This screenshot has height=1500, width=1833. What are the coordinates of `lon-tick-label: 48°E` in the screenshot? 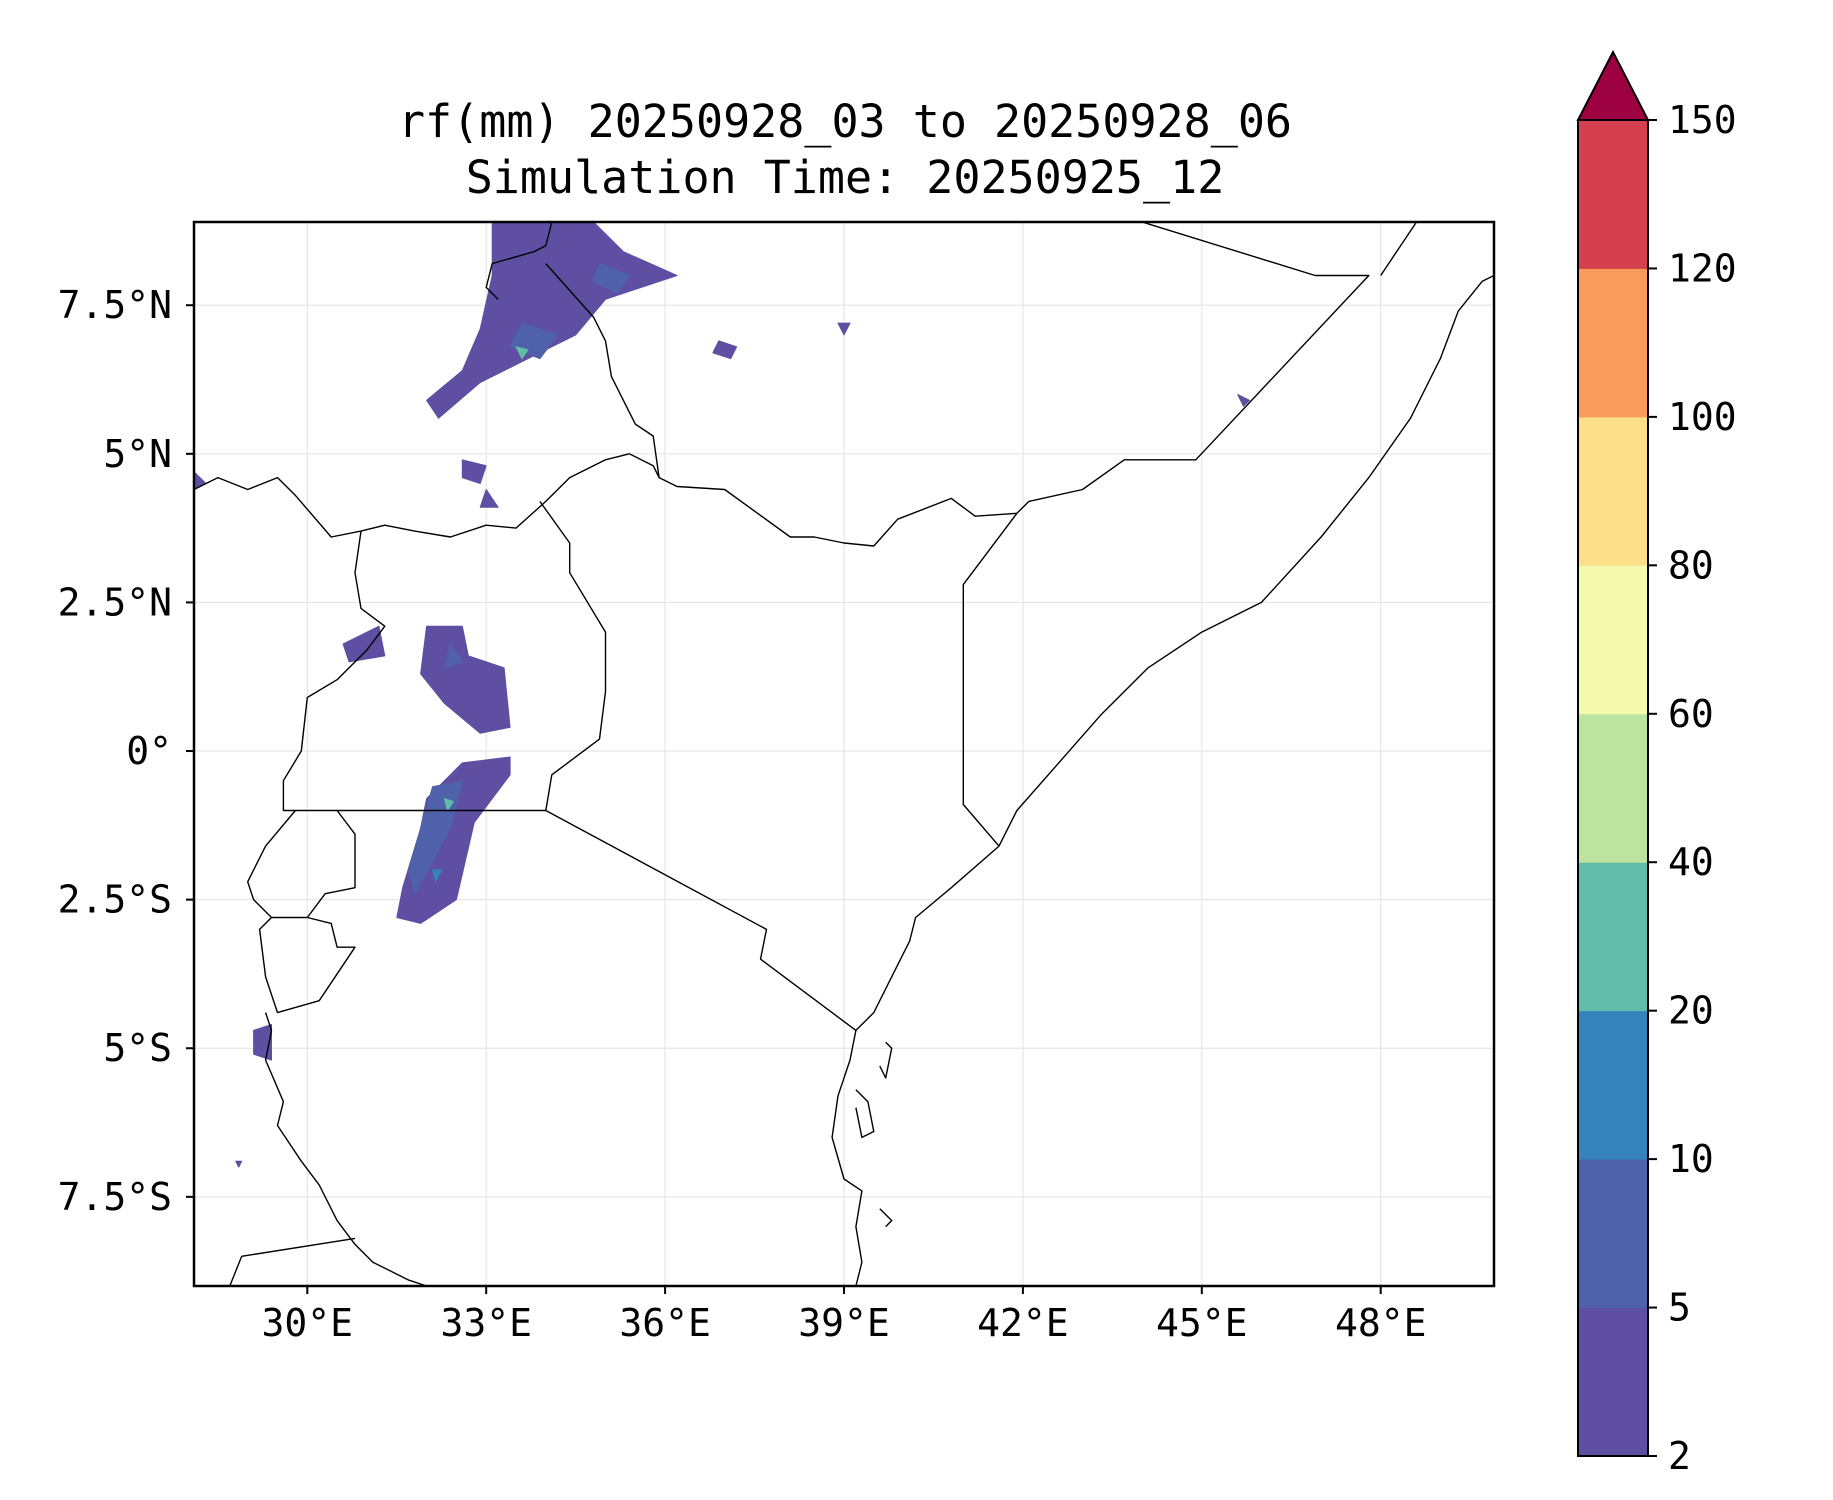 It's located at (1381, 1323).